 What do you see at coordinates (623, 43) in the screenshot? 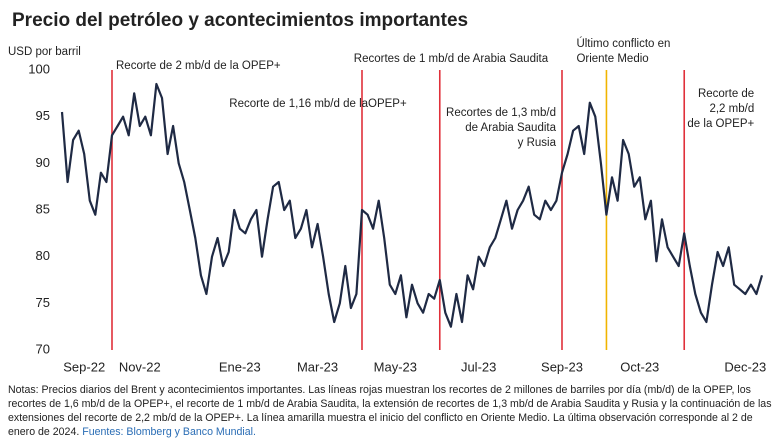
I see `event-label: Último conflicto en` at bounding box center [623, 43].